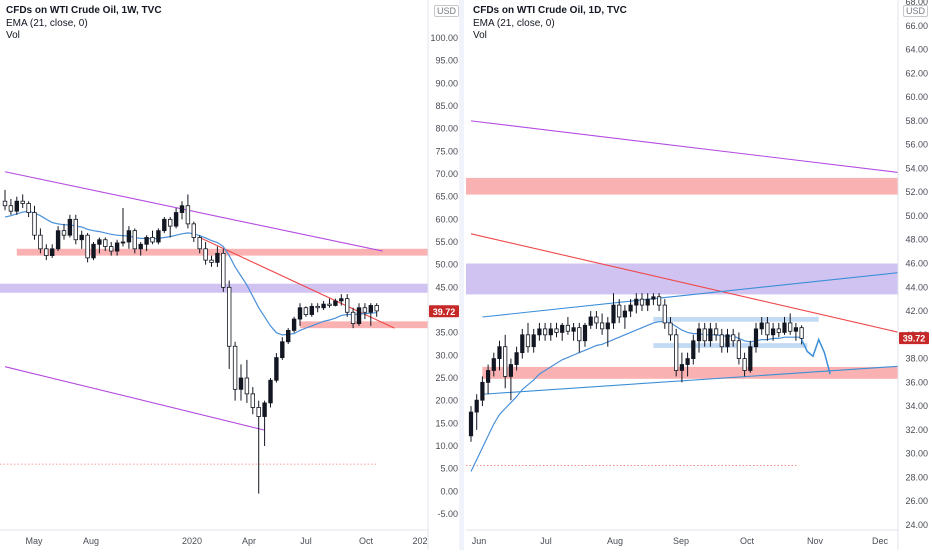 This screenshot has width=932, height=555. Describe the element at coordinates (916, 3) in the screenshot. I see `right-y-tick-label: 68.00` at that location.